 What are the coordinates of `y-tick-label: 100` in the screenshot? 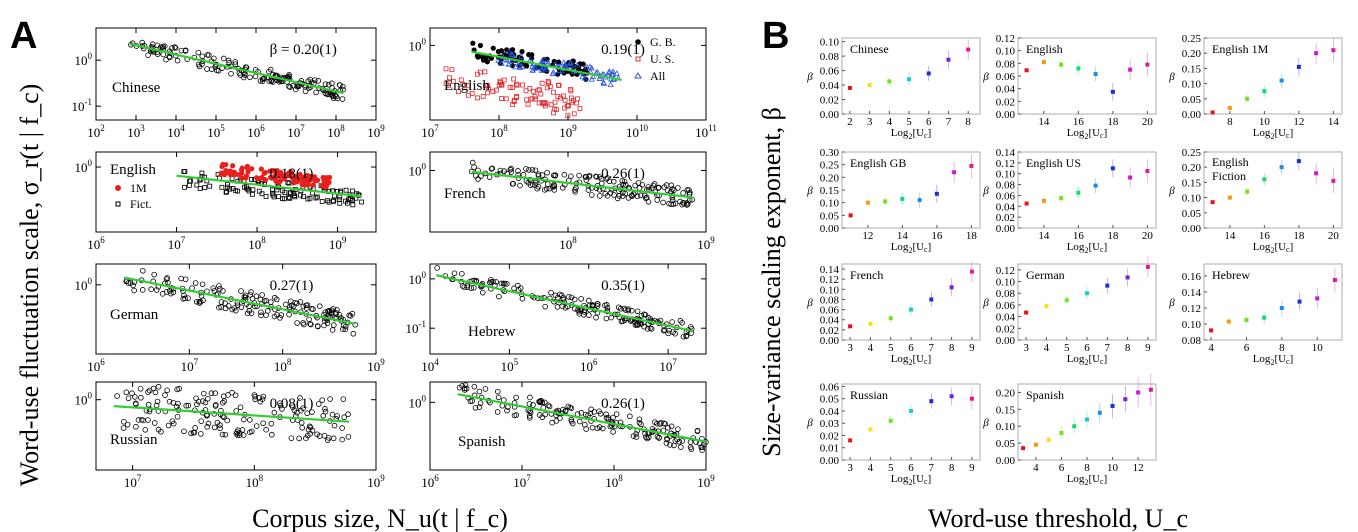 It's located at (84, 284).